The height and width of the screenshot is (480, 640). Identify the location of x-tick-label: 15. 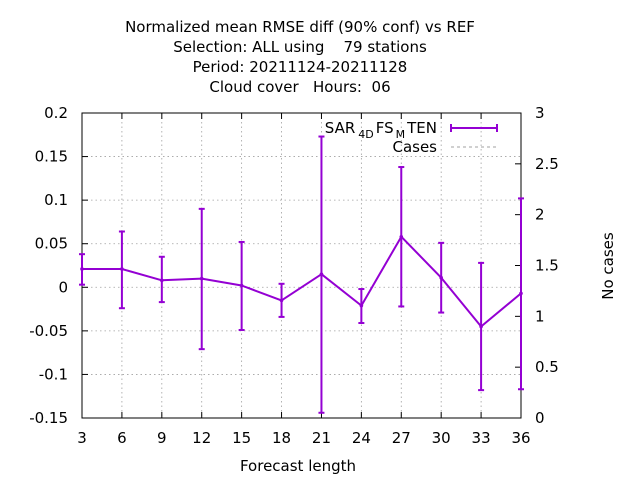
(241, 438).